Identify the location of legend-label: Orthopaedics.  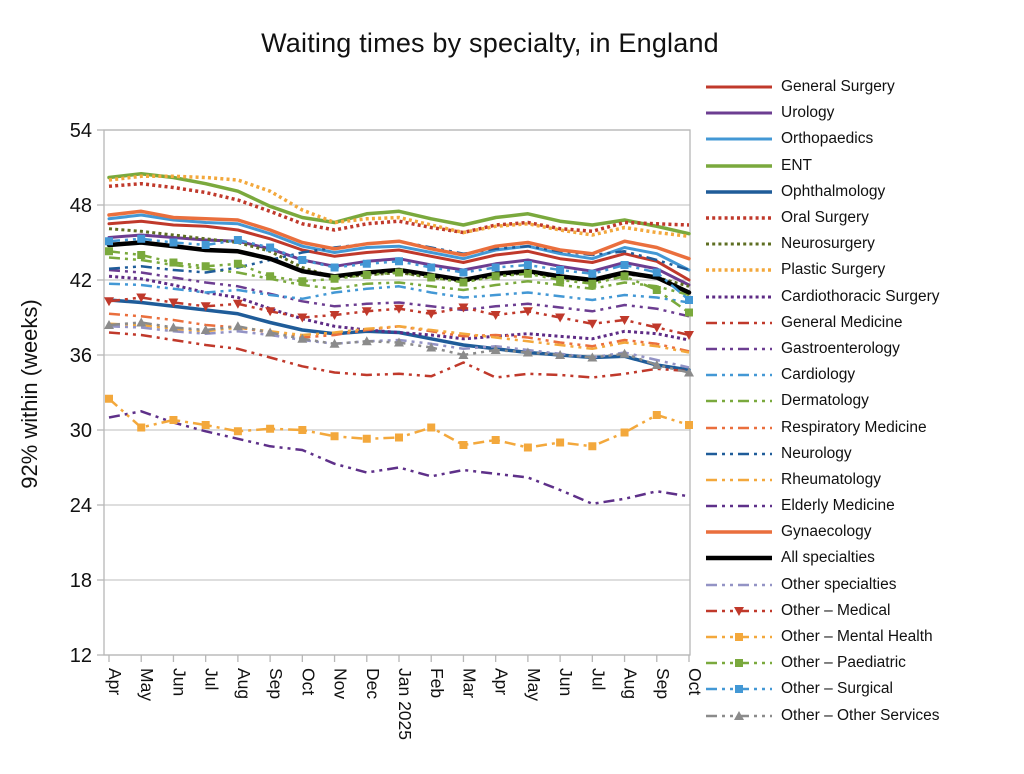
(827, 139).